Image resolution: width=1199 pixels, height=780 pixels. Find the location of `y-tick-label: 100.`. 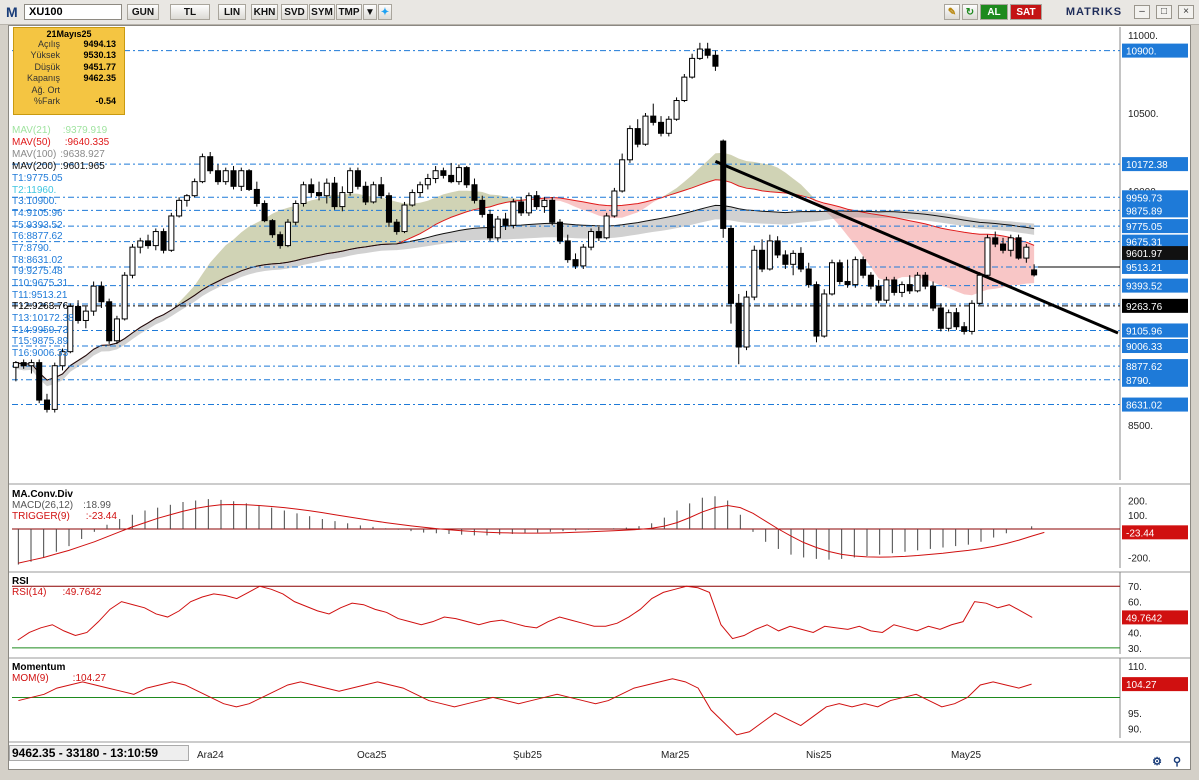

y-tick-label: 100. is located at coordinates (1137, 516).